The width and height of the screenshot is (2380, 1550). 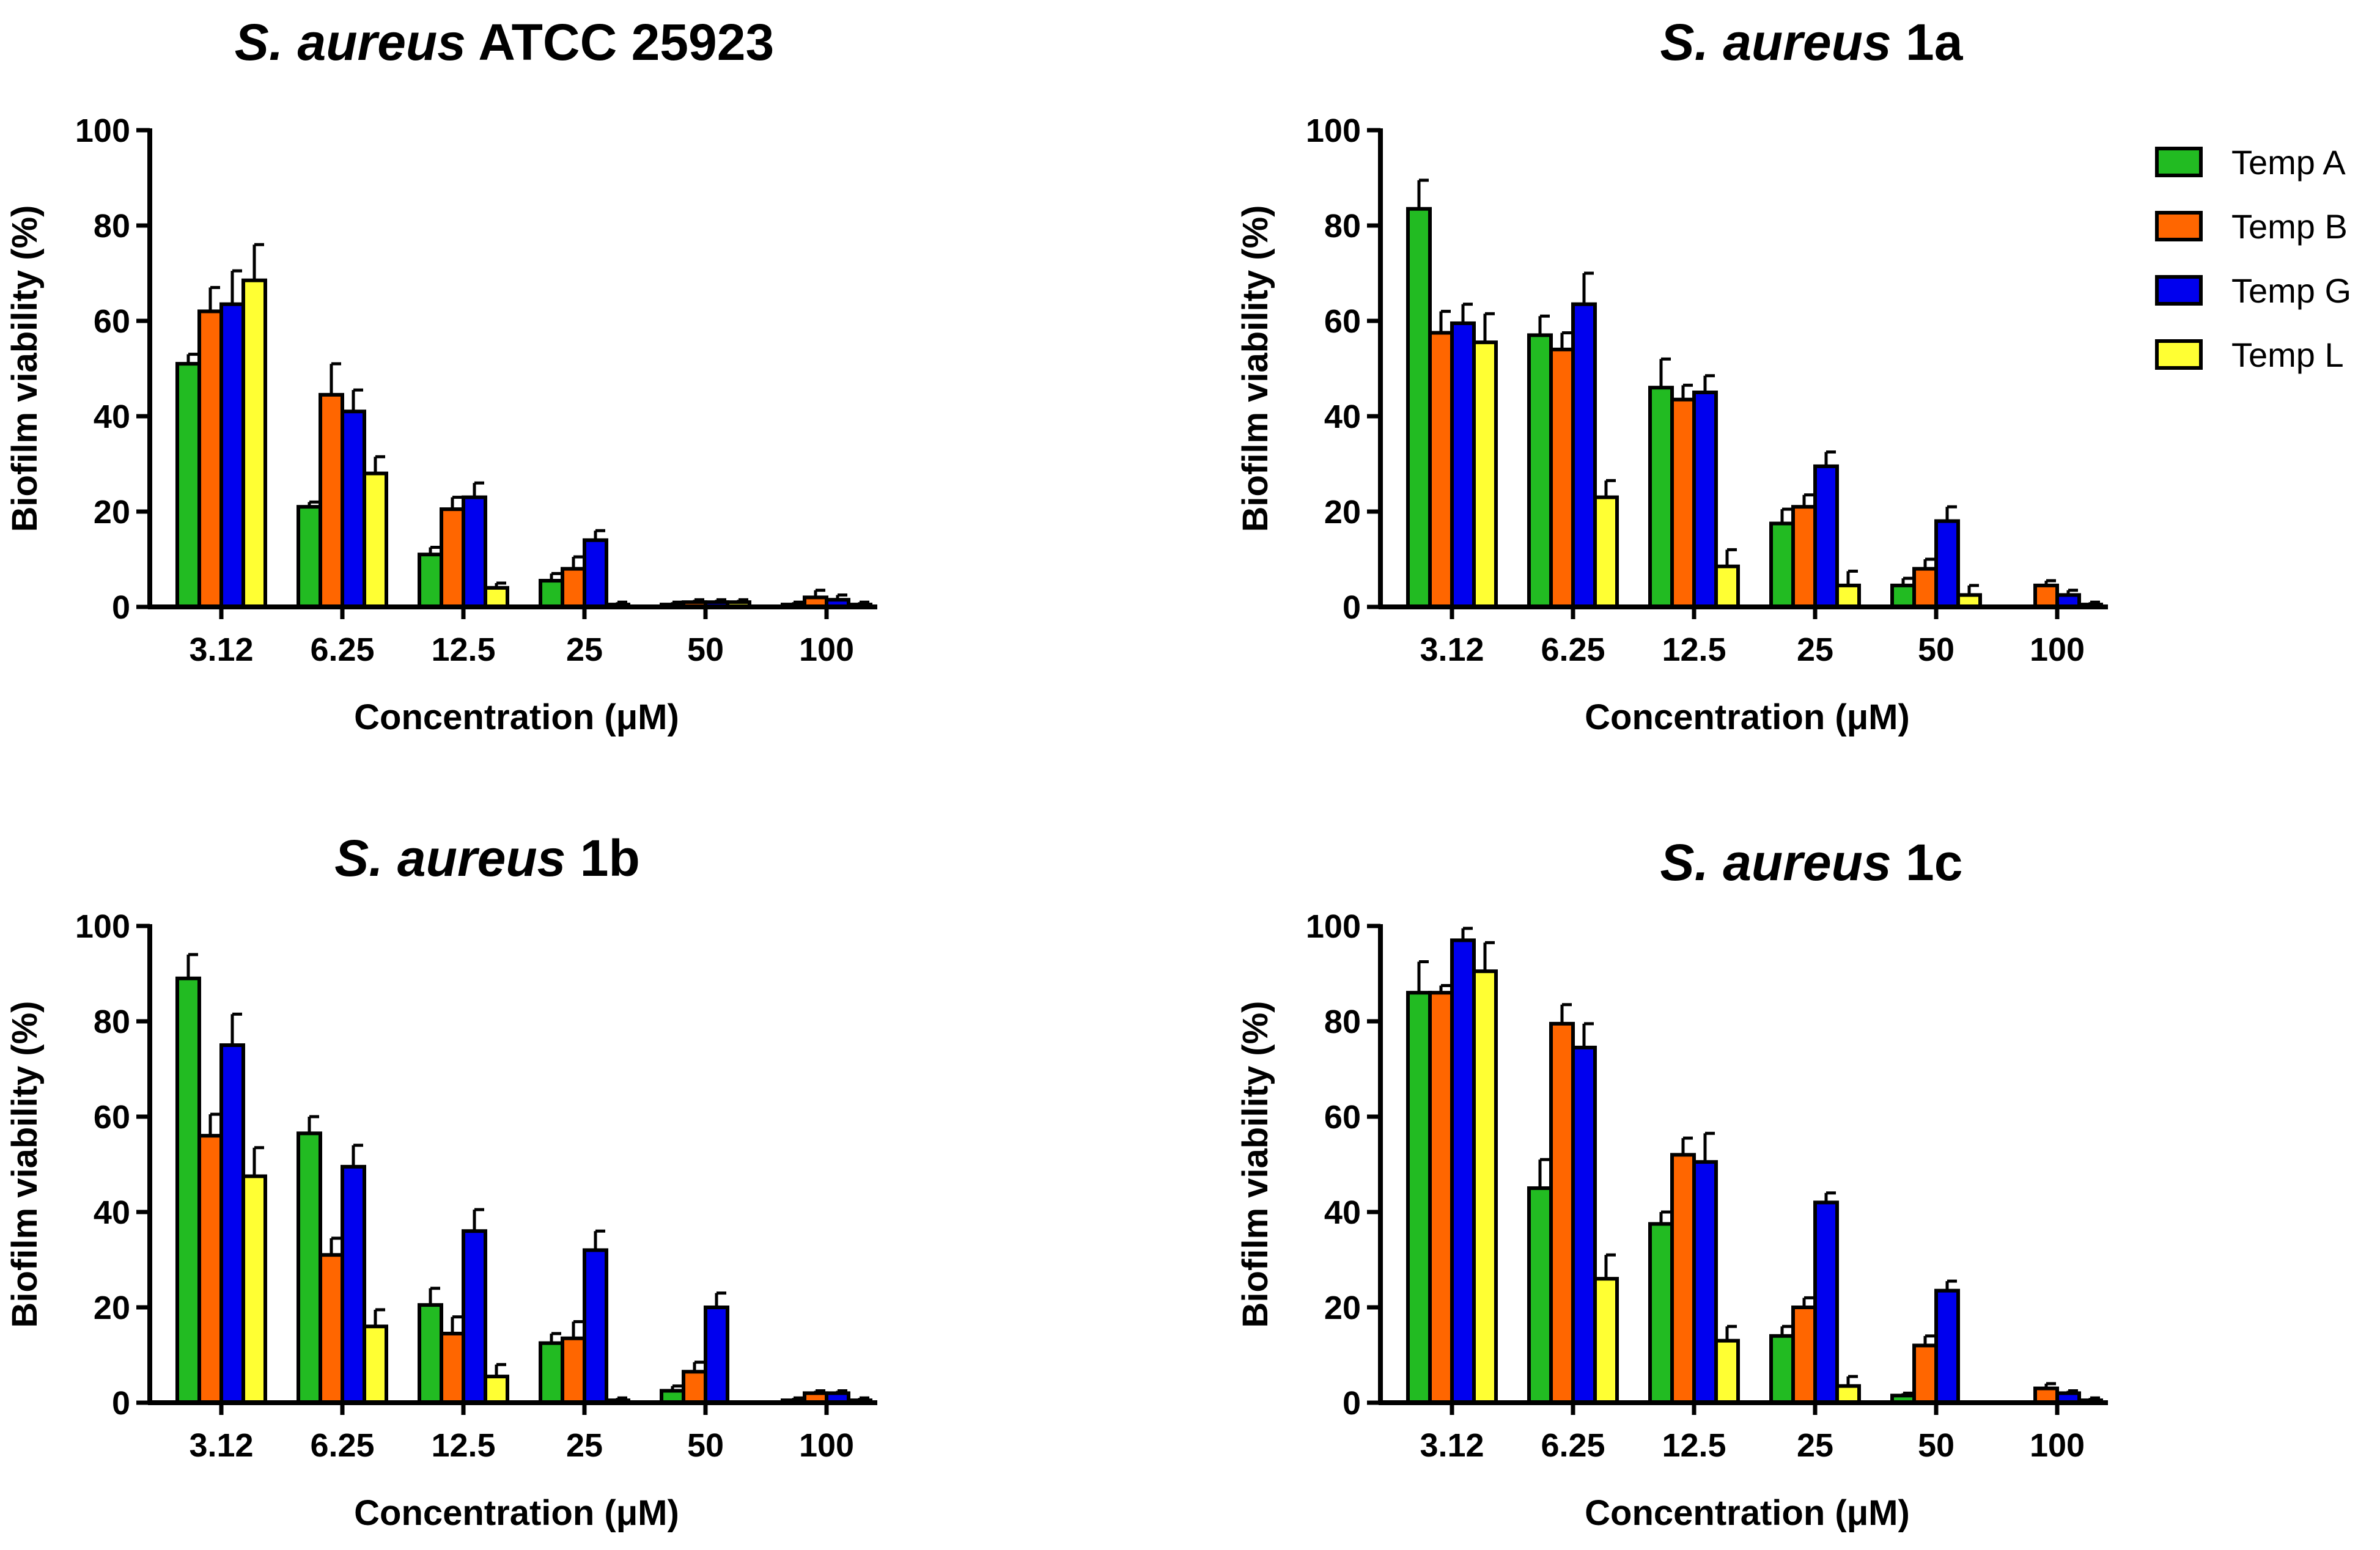 I want to click on legend-label: Temp B, so click(x=2289, y=226).